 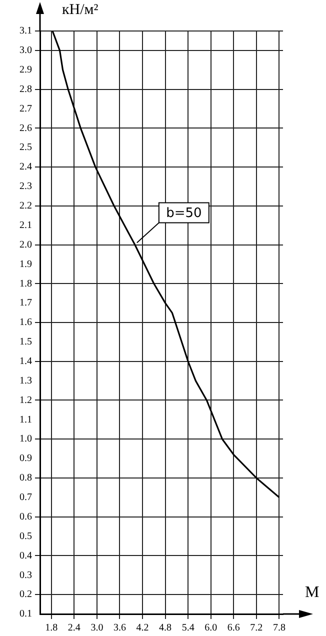 I want to click on x-tick-label: 5.4, so click(x=188, y=628).